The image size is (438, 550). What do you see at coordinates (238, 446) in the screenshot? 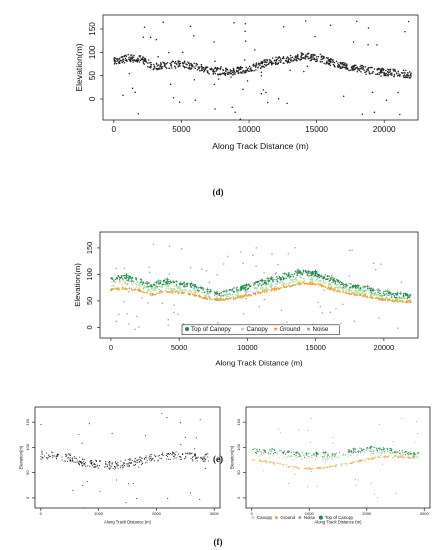
I see `y-tick-label: 100` at bounding box center [238, 446].